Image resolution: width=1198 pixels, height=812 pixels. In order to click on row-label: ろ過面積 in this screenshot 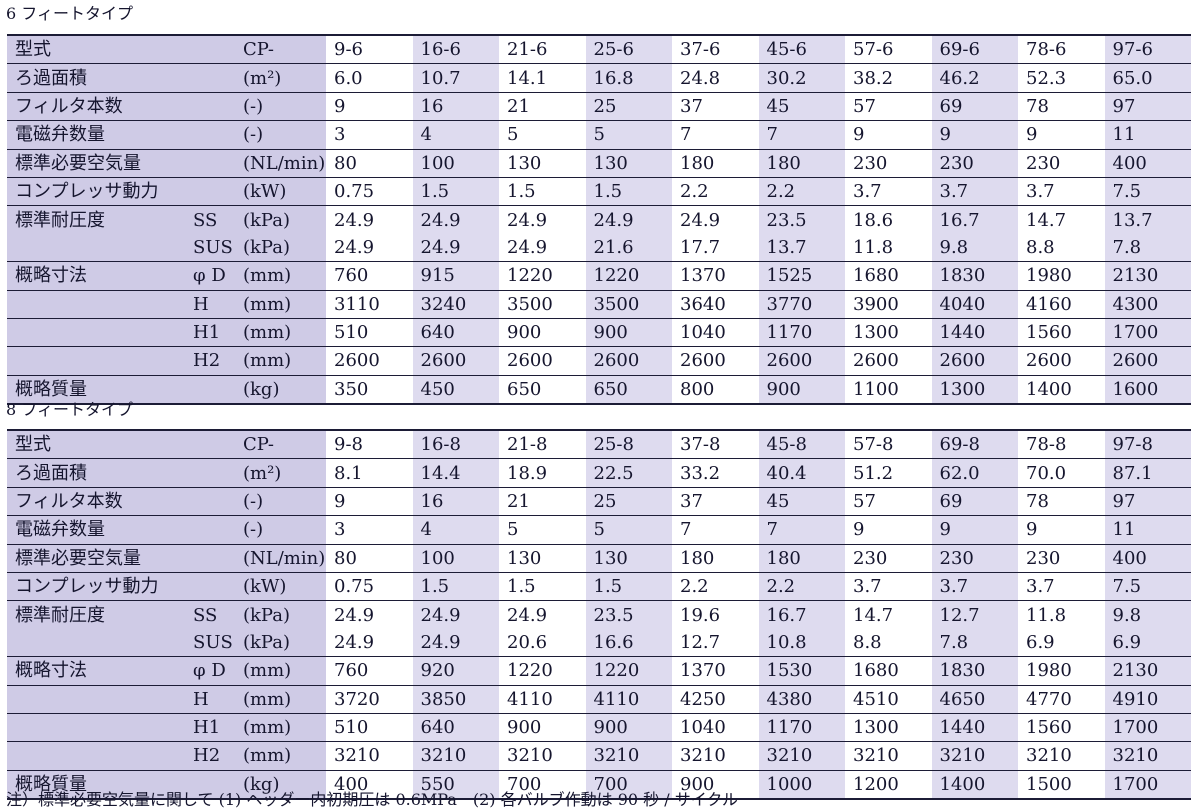, I will do `click(96, 473)`.